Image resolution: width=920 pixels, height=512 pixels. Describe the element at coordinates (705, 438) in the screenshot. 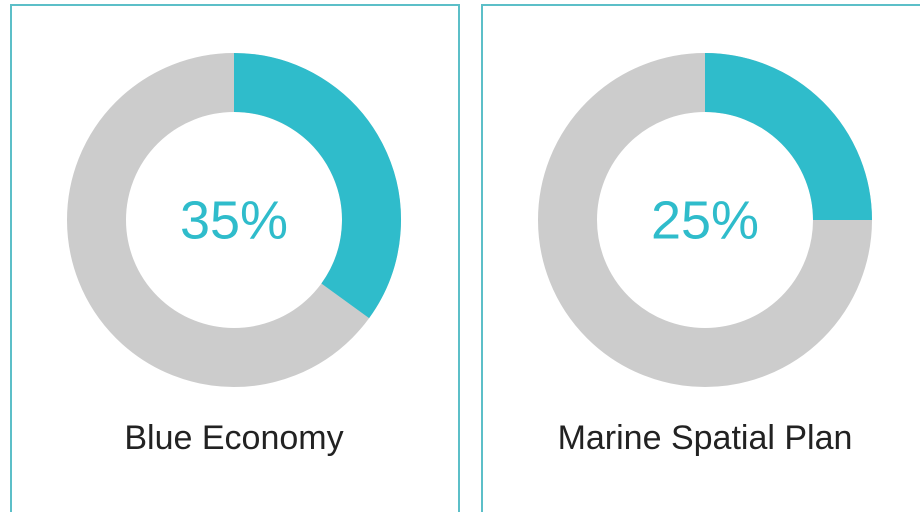

I see `card-title: Marine Spatial Plan` at that location.